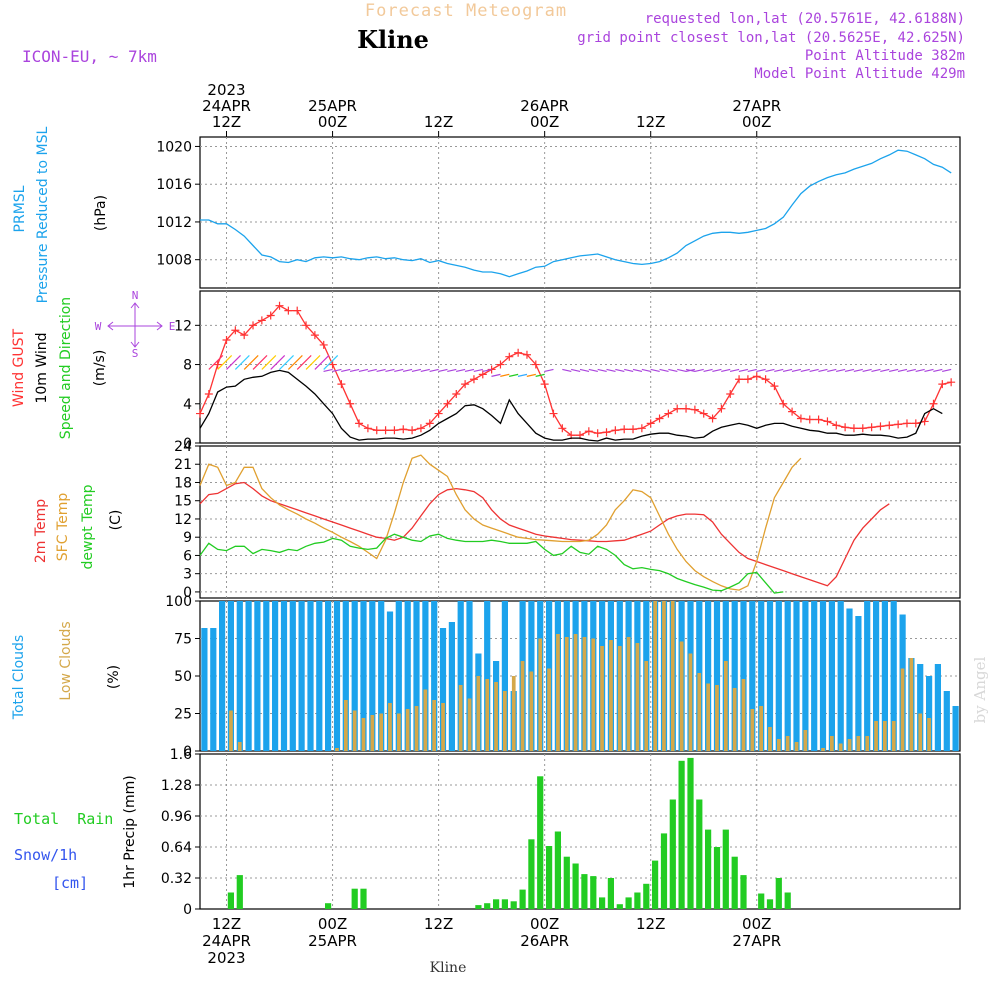 The height and width of the screenshot is (1000, 1000). I want to click on bottom-time-label: 26APR, so click(544, 941).